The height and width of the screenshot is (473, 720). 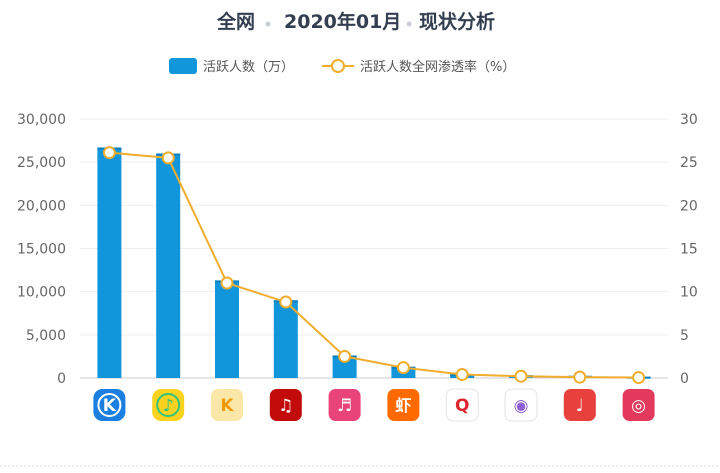 I want to click on app-icon-glyph: ♪, so click(x=168, y=406).